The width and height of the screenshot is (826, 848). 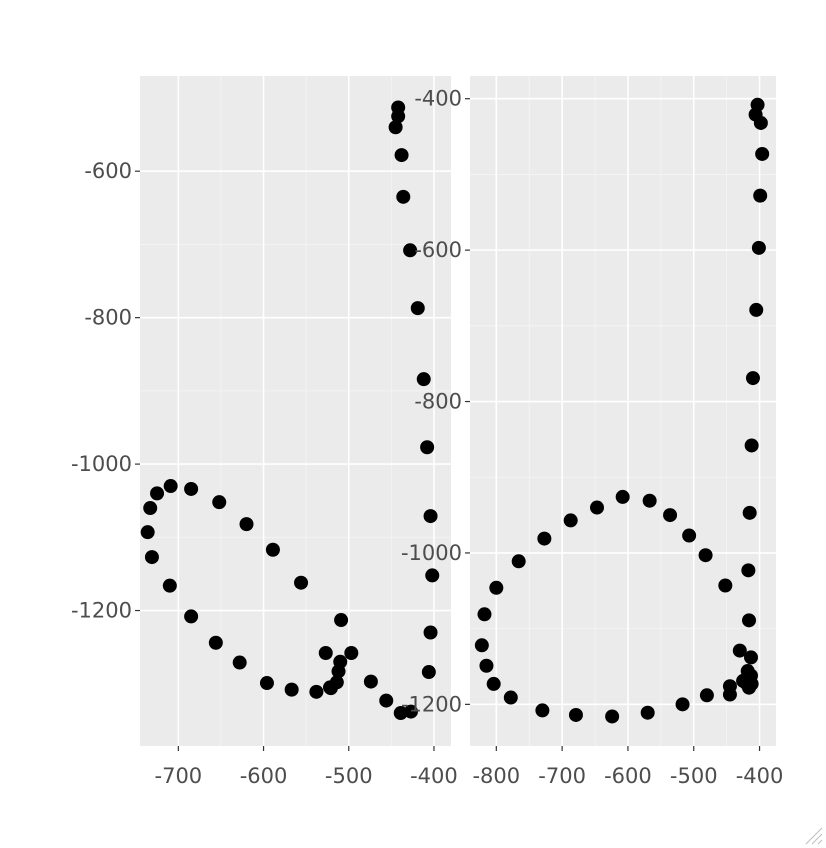 I want to click on resize-grip-icon, so click(x=814, y=836).